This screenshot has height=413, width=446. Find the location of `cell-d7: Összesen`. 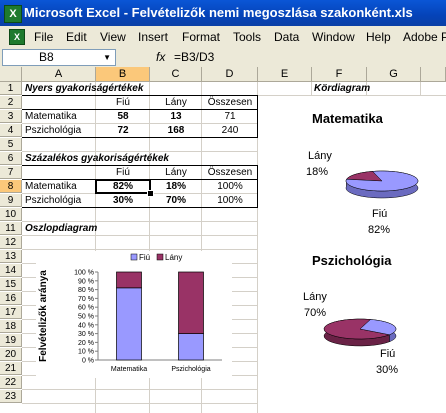

cell-d7: Összesen is located at coordinates (230, 172).